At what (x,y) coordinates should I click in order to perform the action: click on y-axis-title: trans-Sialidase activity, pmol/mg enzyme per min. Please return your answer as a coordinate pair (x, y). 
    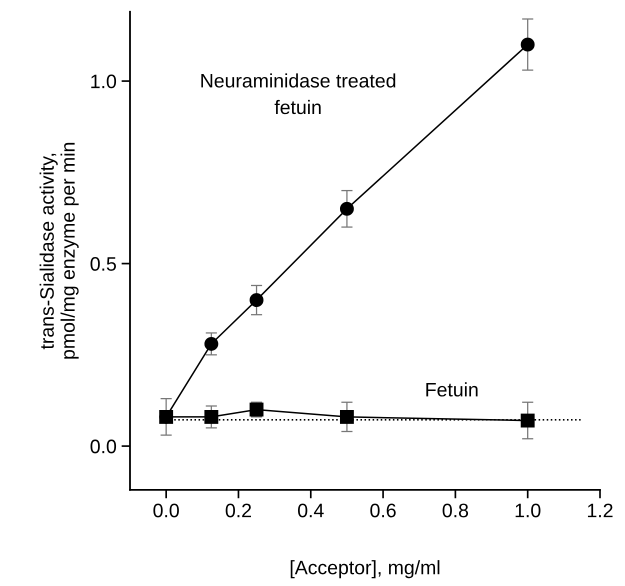
    Looking at the image, I should click on (59, 250).